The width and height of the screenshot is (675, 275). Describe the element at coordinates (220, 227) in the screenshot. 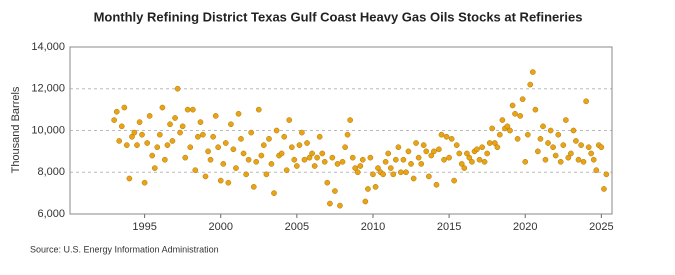

I see `x-tick-label: 2000` at that location.